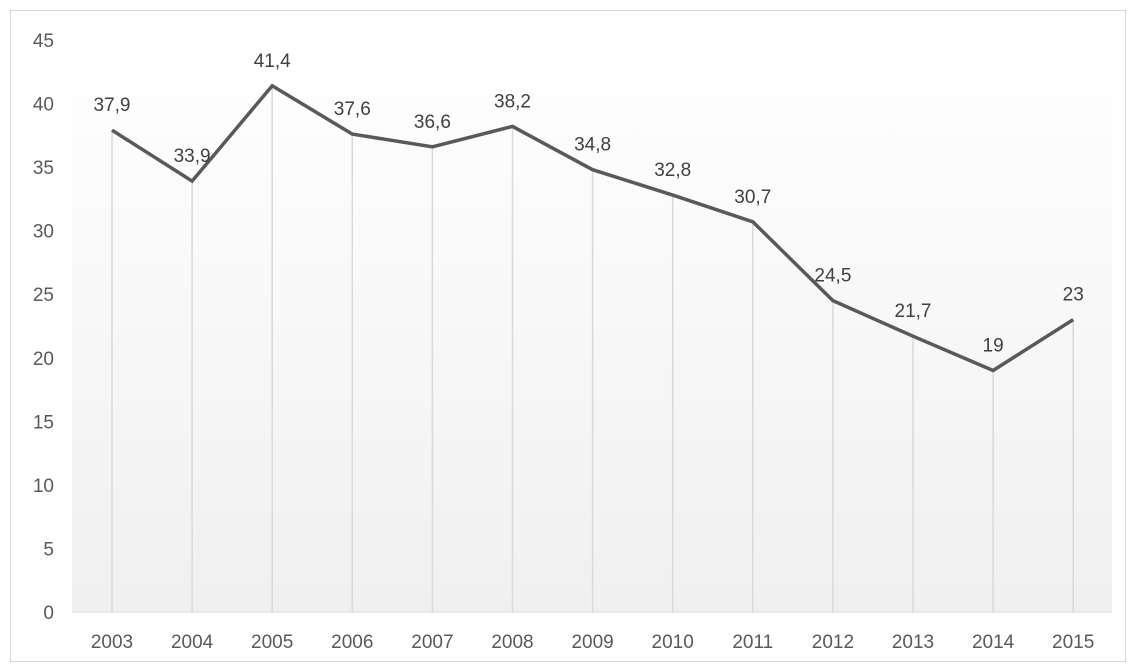 The height and width of the screenshot is (665, 1129). What do you see at coordinates (43, 295) in the screenshot?
I see `y-tick-25: 25` at bounding box center [43, 295].